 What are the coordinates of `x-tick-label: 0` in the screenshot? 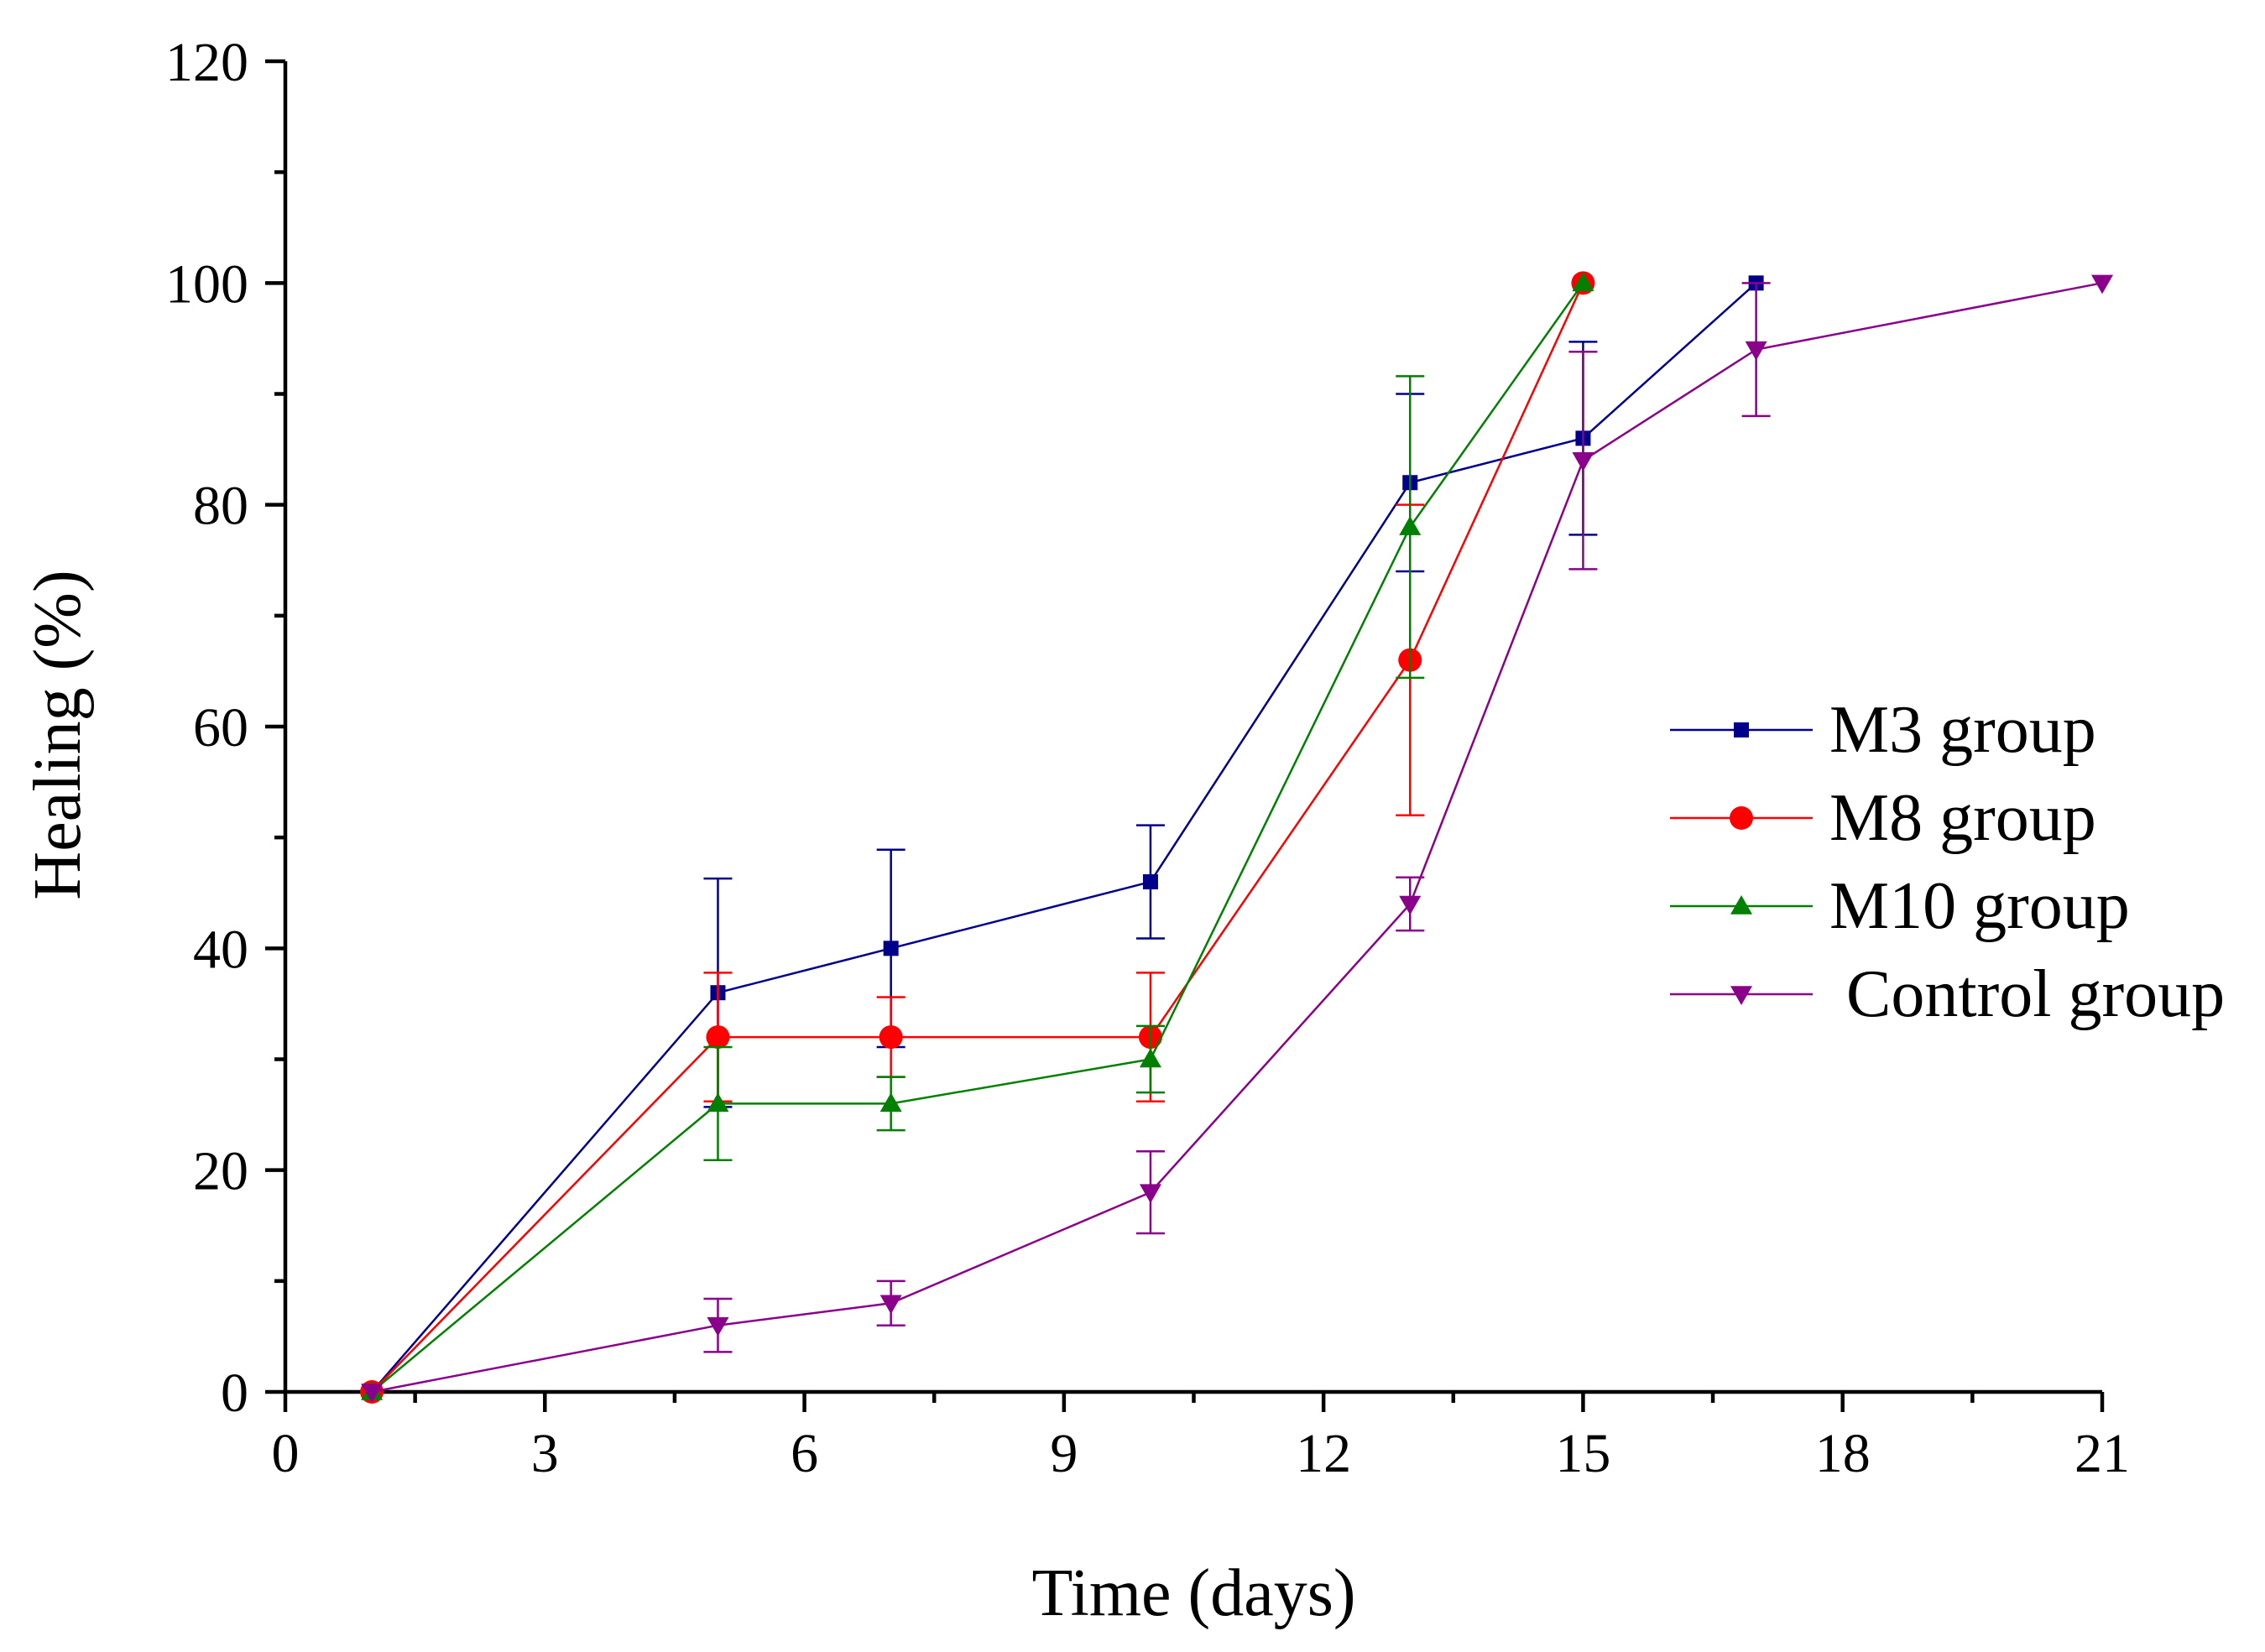 It's located at (286, 1453).